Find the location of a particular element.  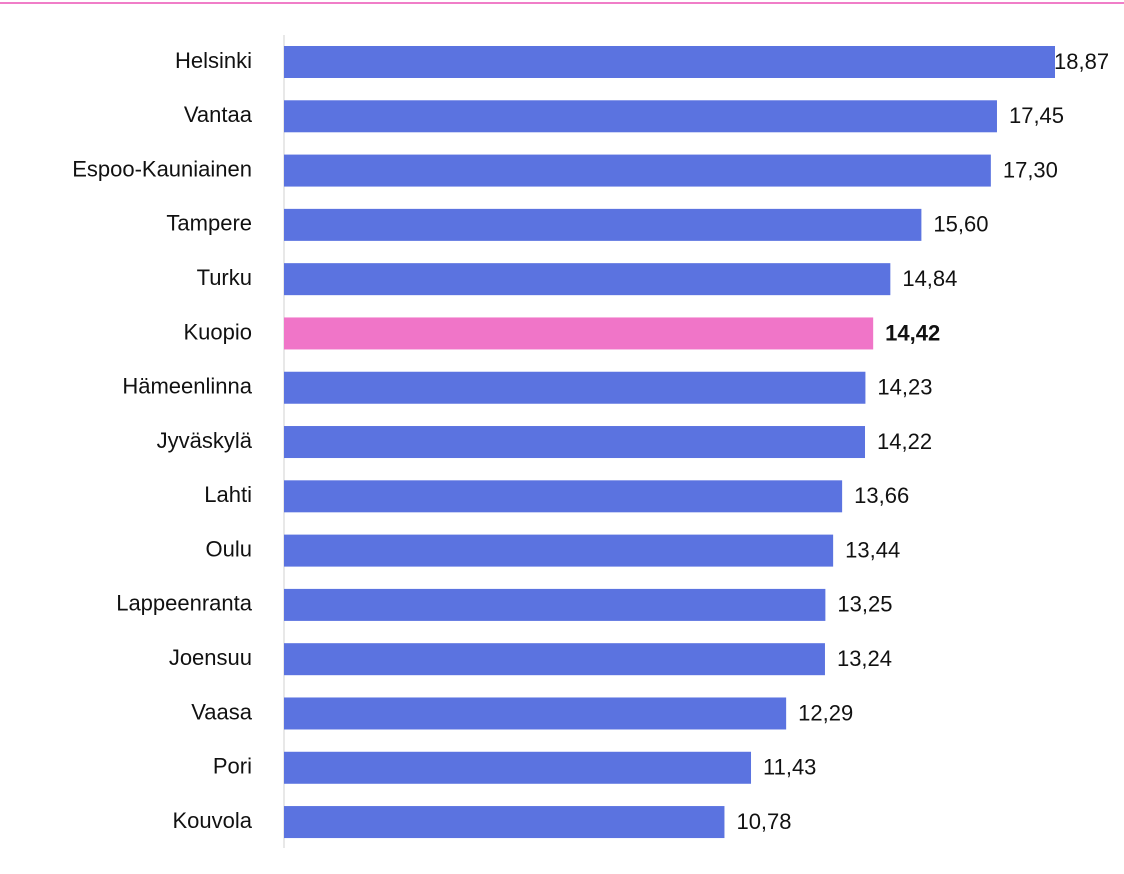

value-label: 14,22 is located at coordinates (904, 441).